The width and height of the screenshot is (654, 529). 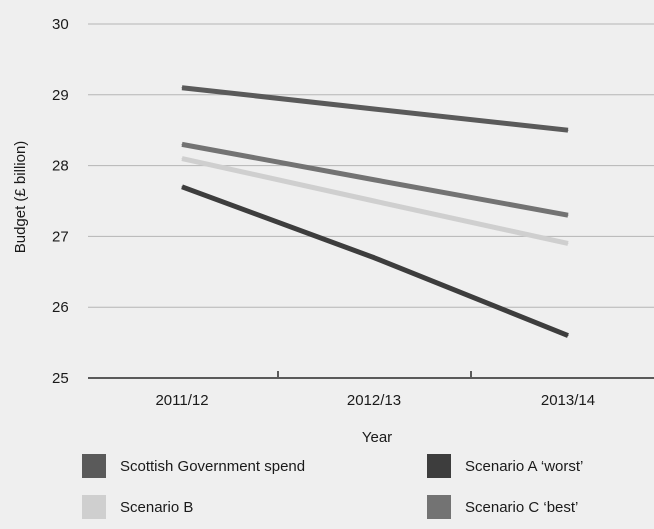 What do you see at coordinates (377, 437) in the screenshot?
I see `x-axis-title: Year` at bounding box center [377, 437].